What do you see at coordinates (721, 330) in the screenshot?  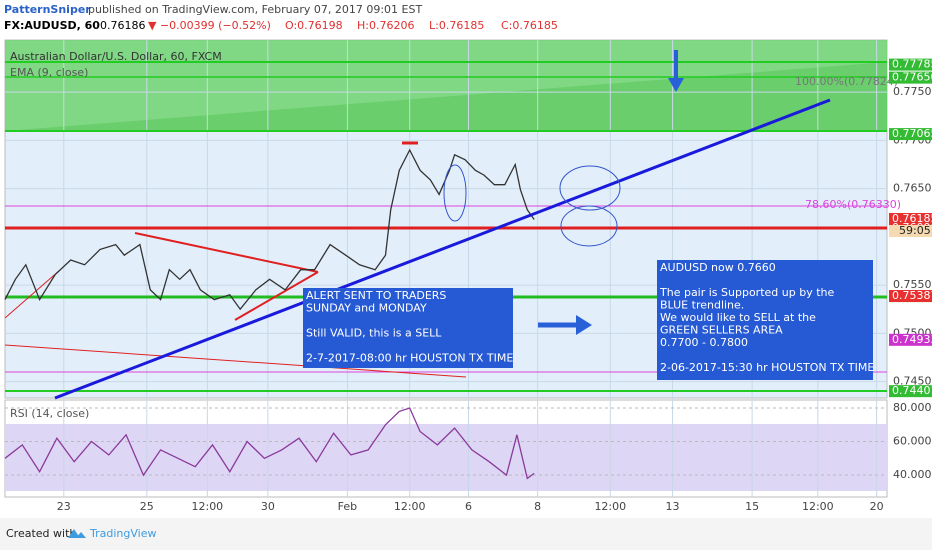 I see `note-line: GREEN SELLERS AREA` at bounding box center [721, 330].